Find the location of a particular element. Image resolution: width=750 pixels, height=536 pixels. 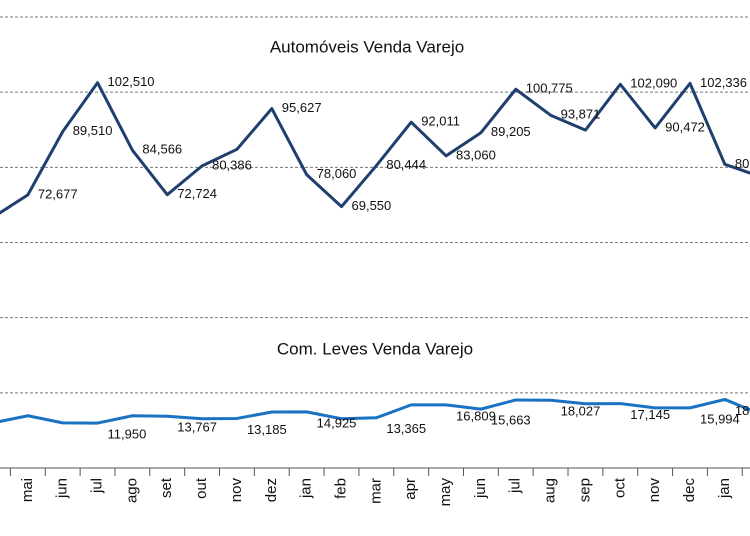

x-tick-label: ago is located at coordinates (131, 490).